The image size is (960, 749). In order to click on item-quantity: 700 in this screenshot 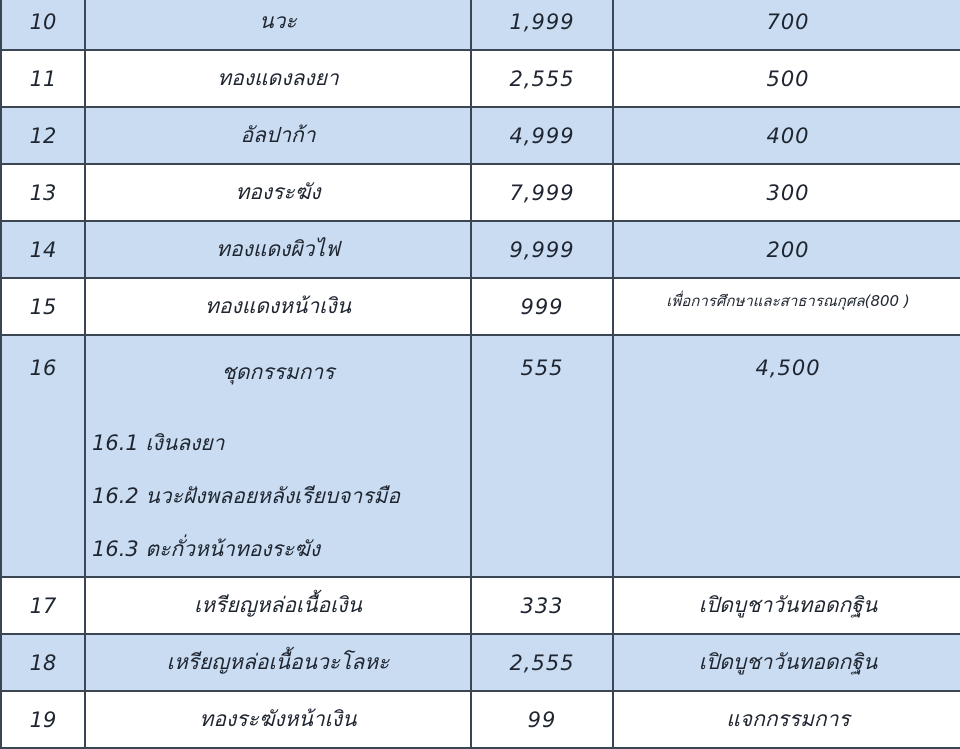, I will do `click(786, 25)`.